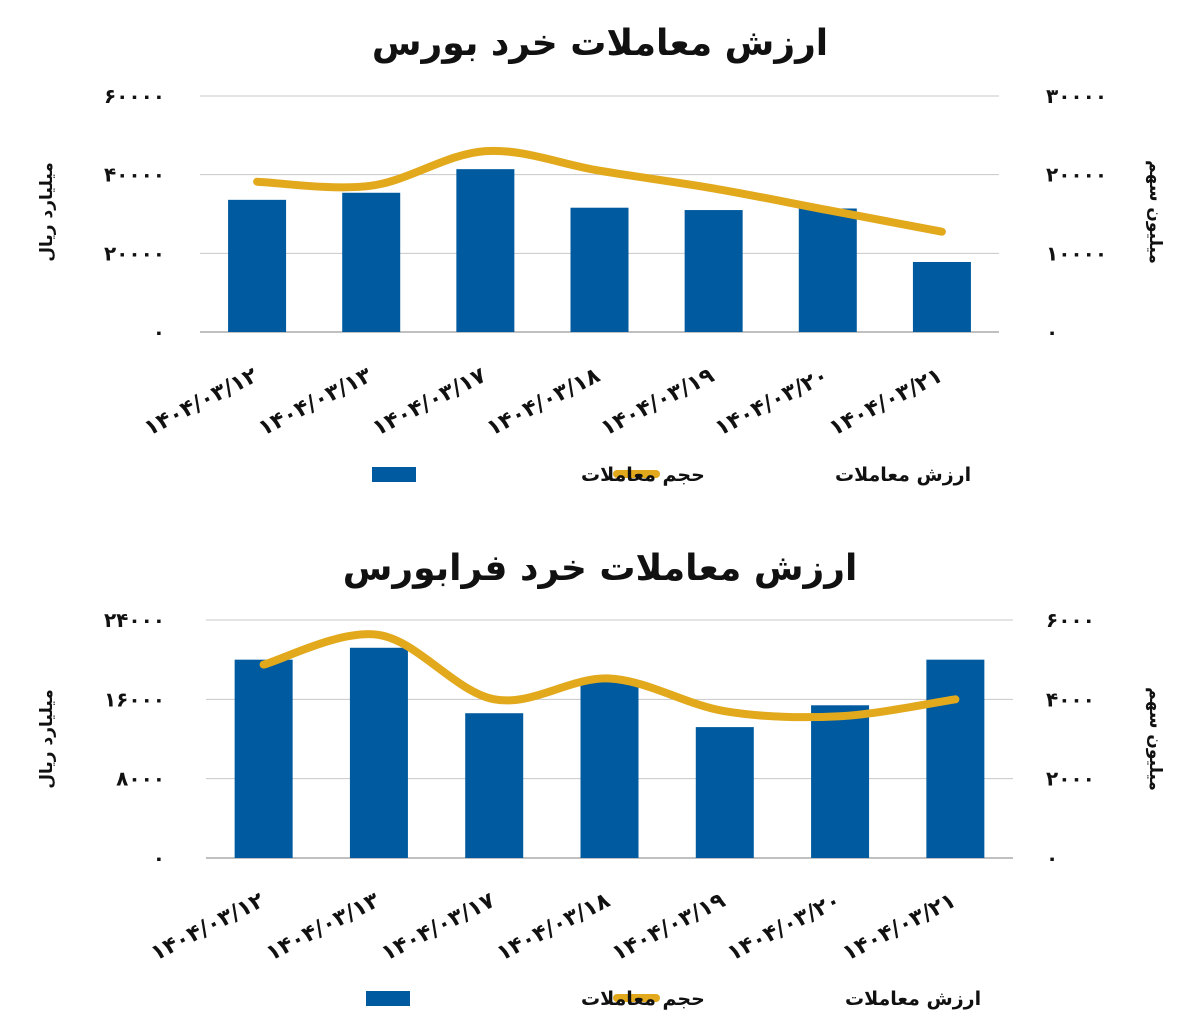 This screenshot has height=1035, width=1200. Describe the element at coordinates (1070, 699) in the screenshot. I see `y-tick-label-right: ۴۰۰۰` at that location.